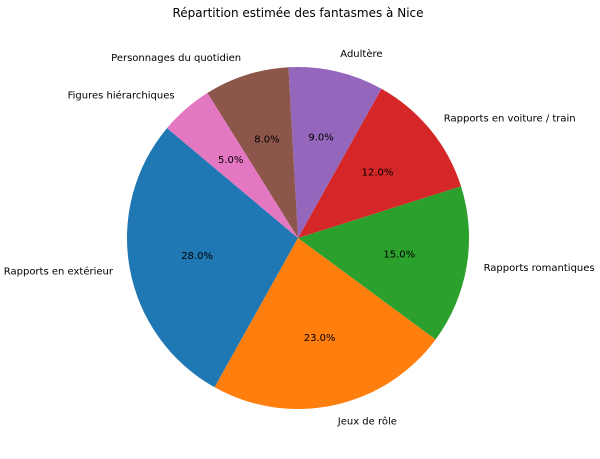 The width and height of the screenshot is (600, 459). What do you see at coordinates (539, 268) in the screenshot?
I see `slice-label-3: Rapports romantiques` at bounding box center [539, 268].